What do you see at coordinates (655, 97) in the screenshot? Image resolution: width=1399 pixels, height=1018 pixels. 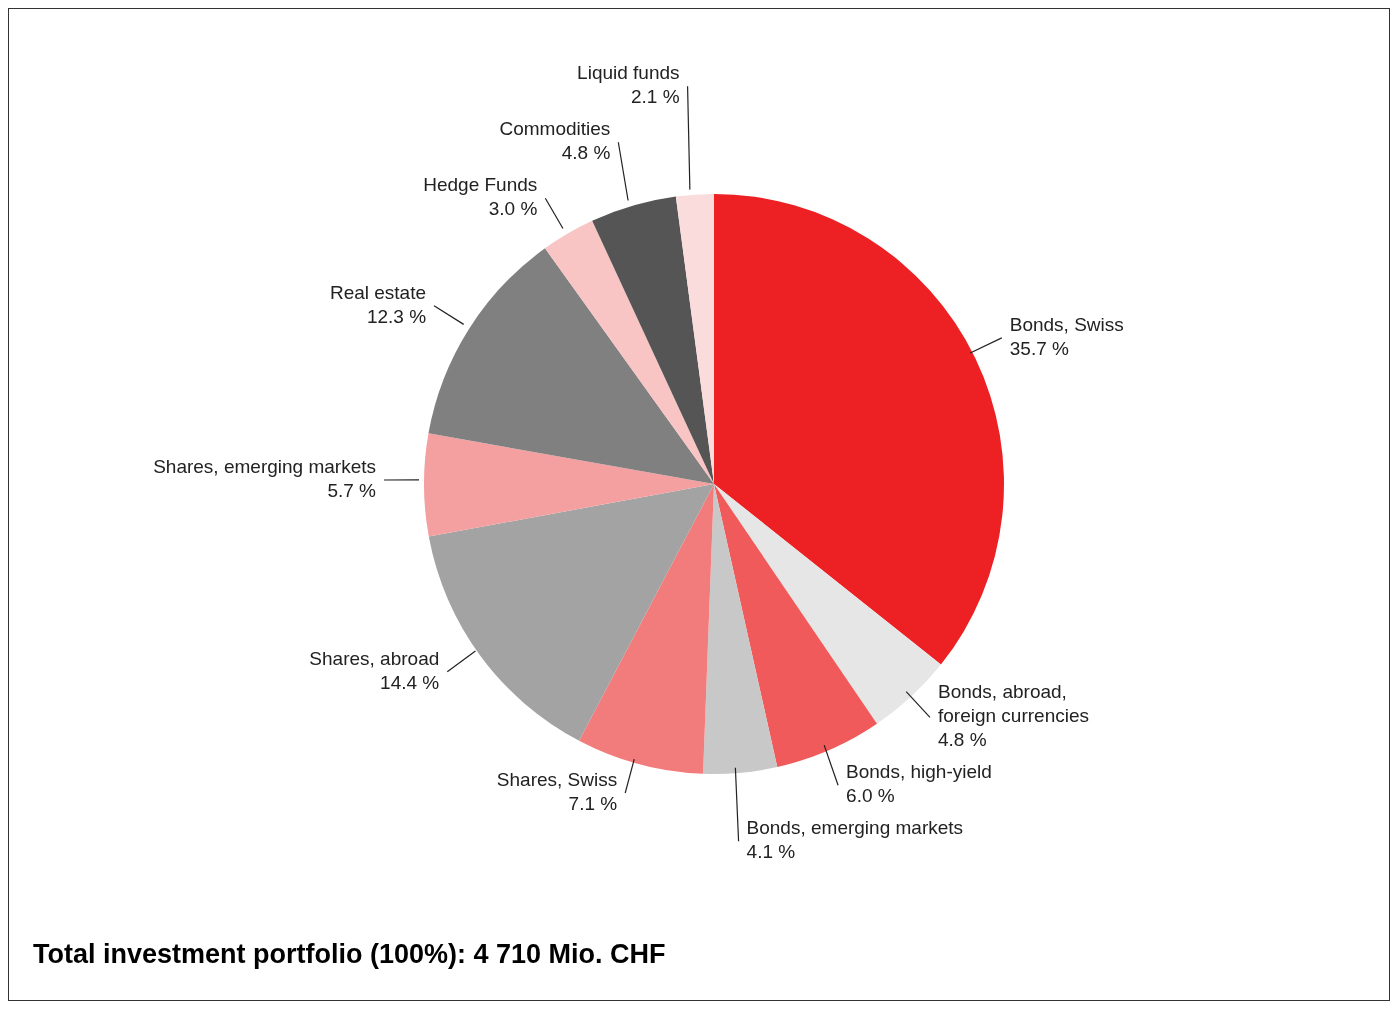 I see `data-label: 2.1 %` at bounding box center [655, 97].